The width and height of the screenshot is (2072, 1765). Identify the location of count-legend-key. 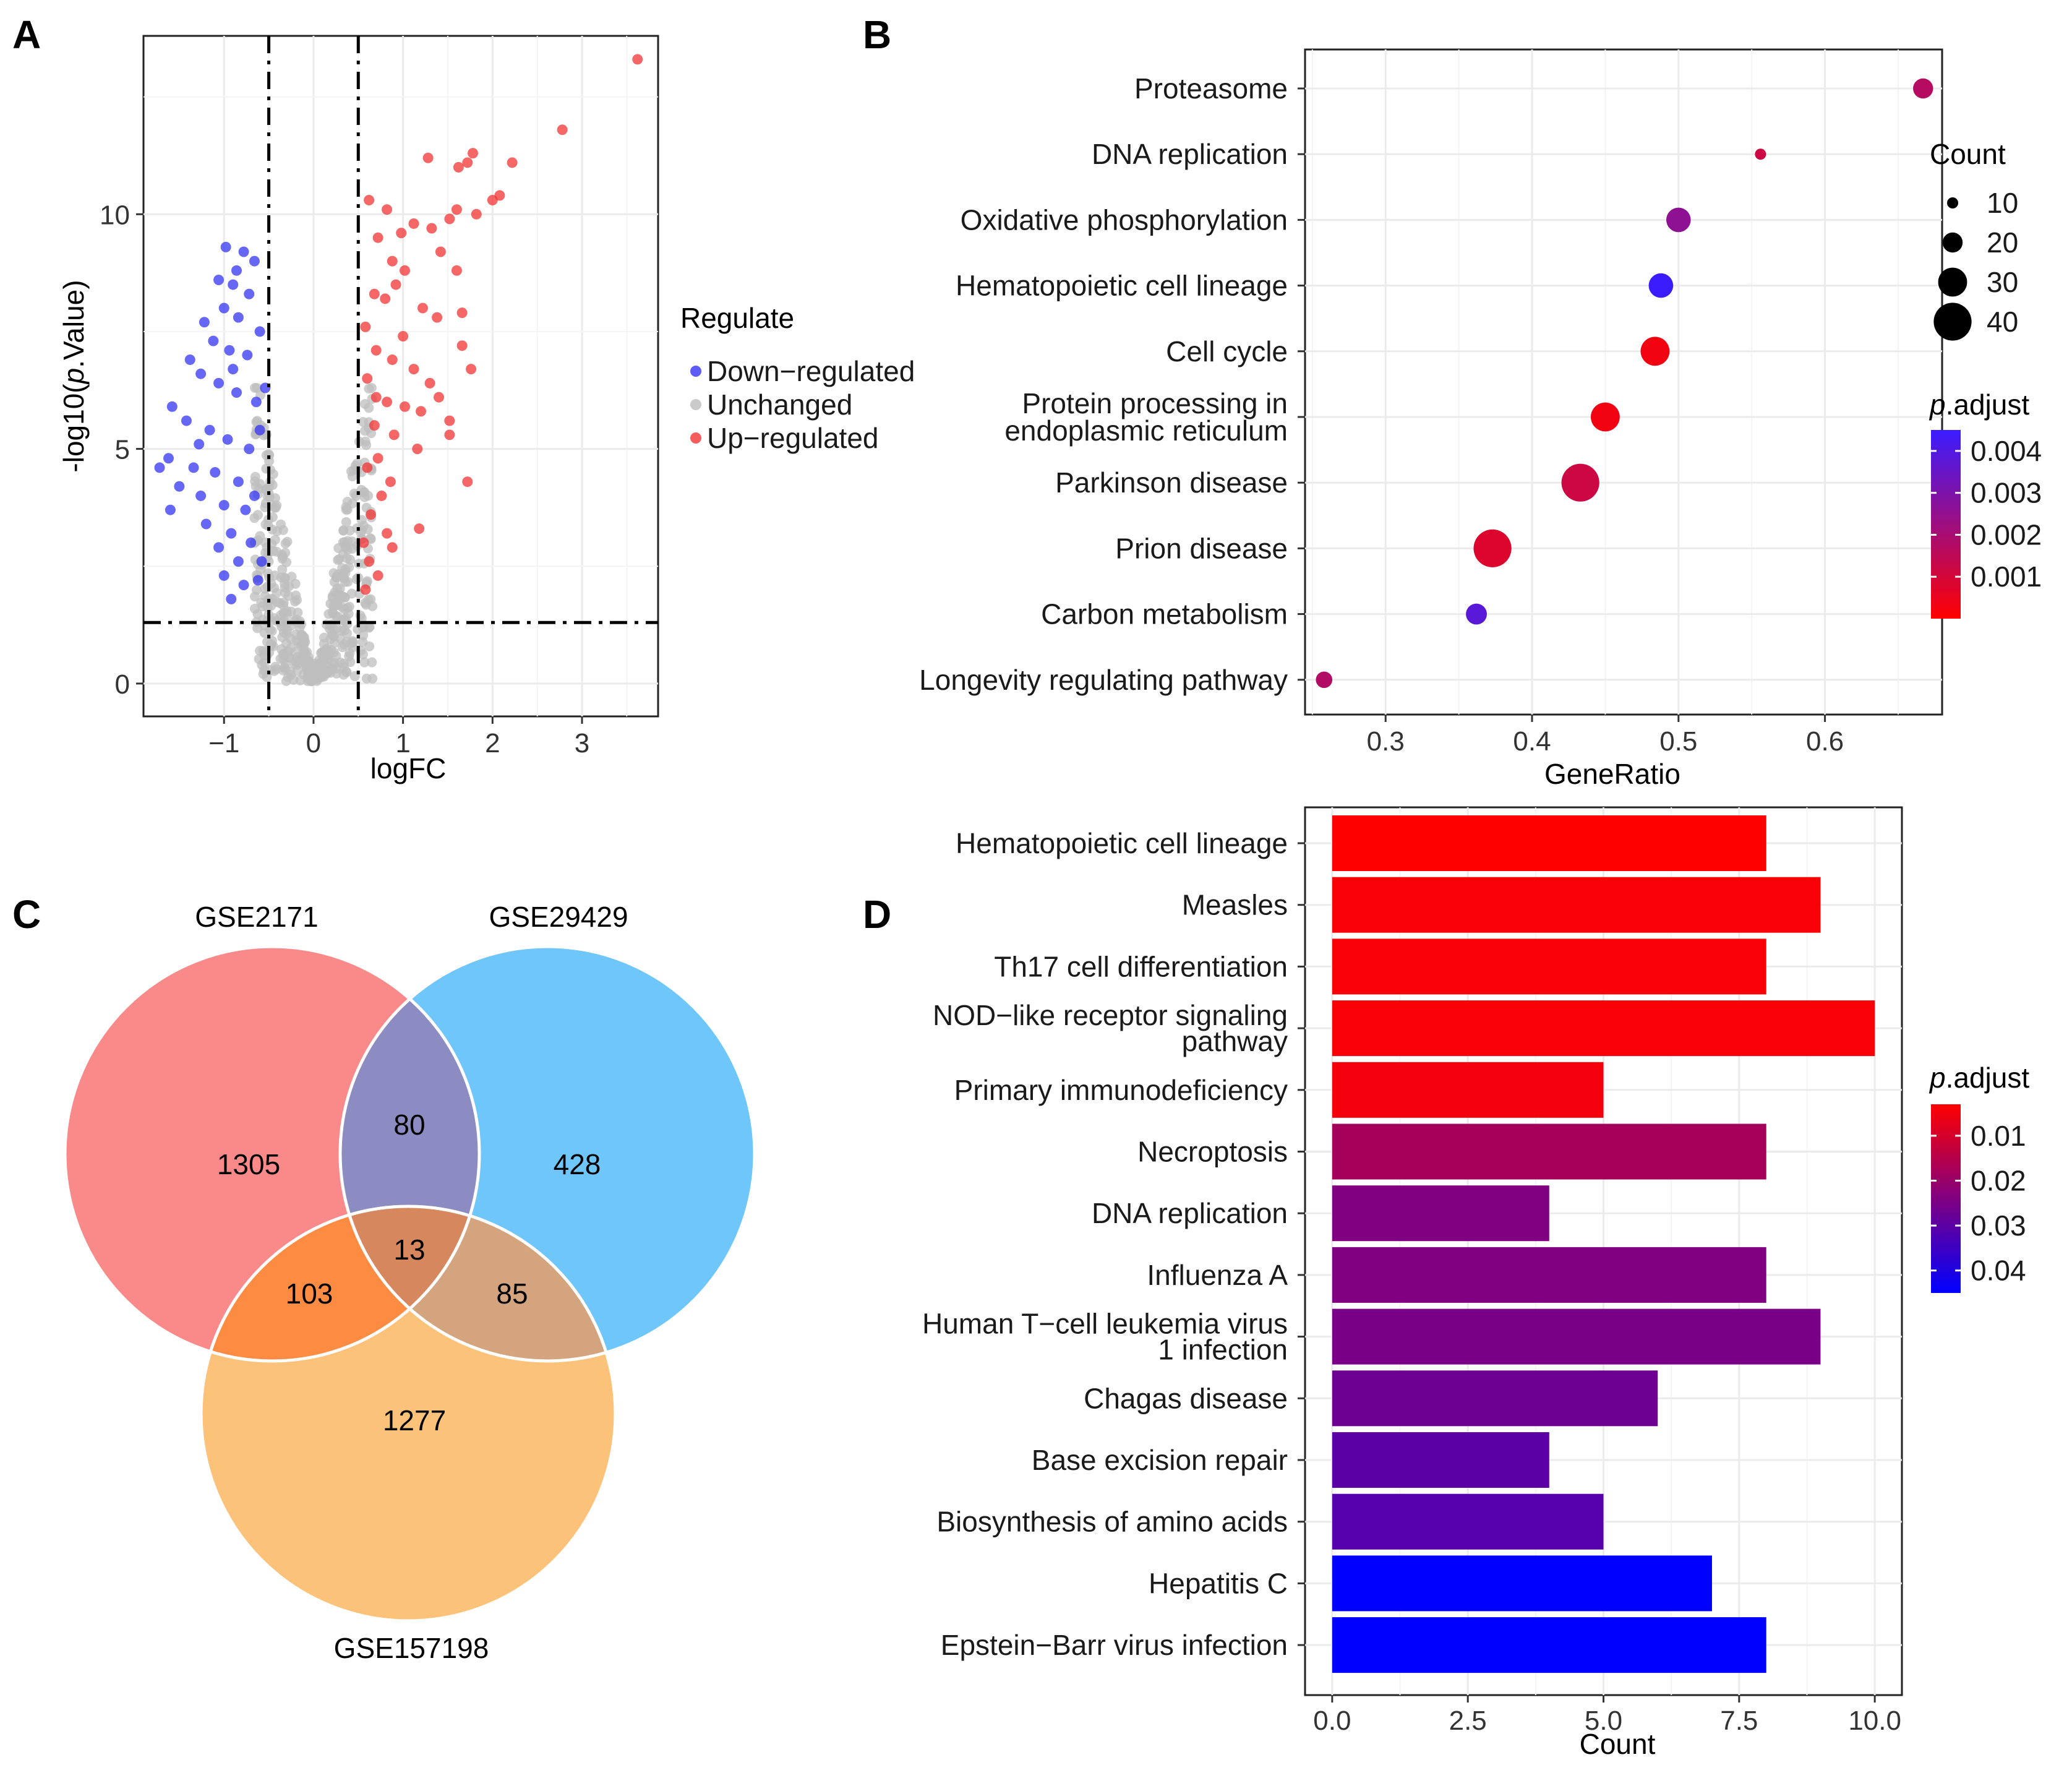
(1952, 282).